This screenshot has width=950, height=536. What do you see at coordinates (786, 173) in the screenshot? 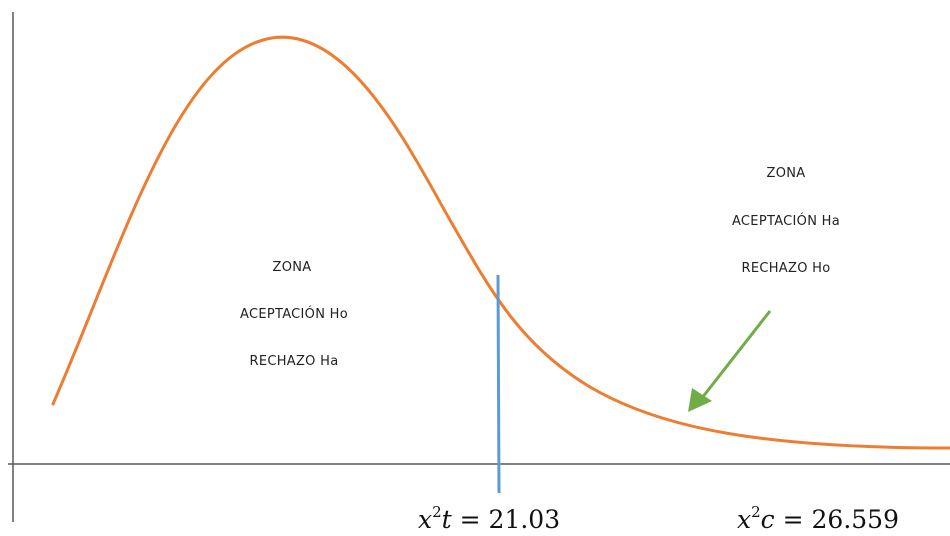
I see `zone-right-line1: ZONA` at bounding box center [786, 173].